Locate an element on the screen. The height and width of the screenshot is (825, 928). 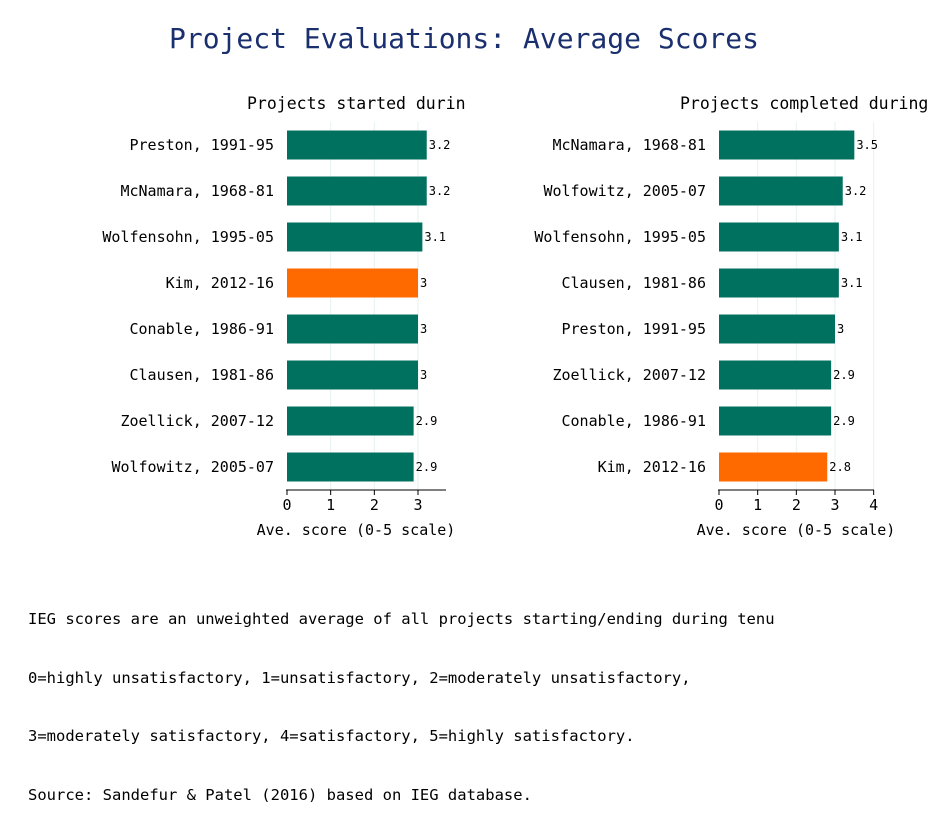
data-label: 2.8 is located at coordinates (840, 467).